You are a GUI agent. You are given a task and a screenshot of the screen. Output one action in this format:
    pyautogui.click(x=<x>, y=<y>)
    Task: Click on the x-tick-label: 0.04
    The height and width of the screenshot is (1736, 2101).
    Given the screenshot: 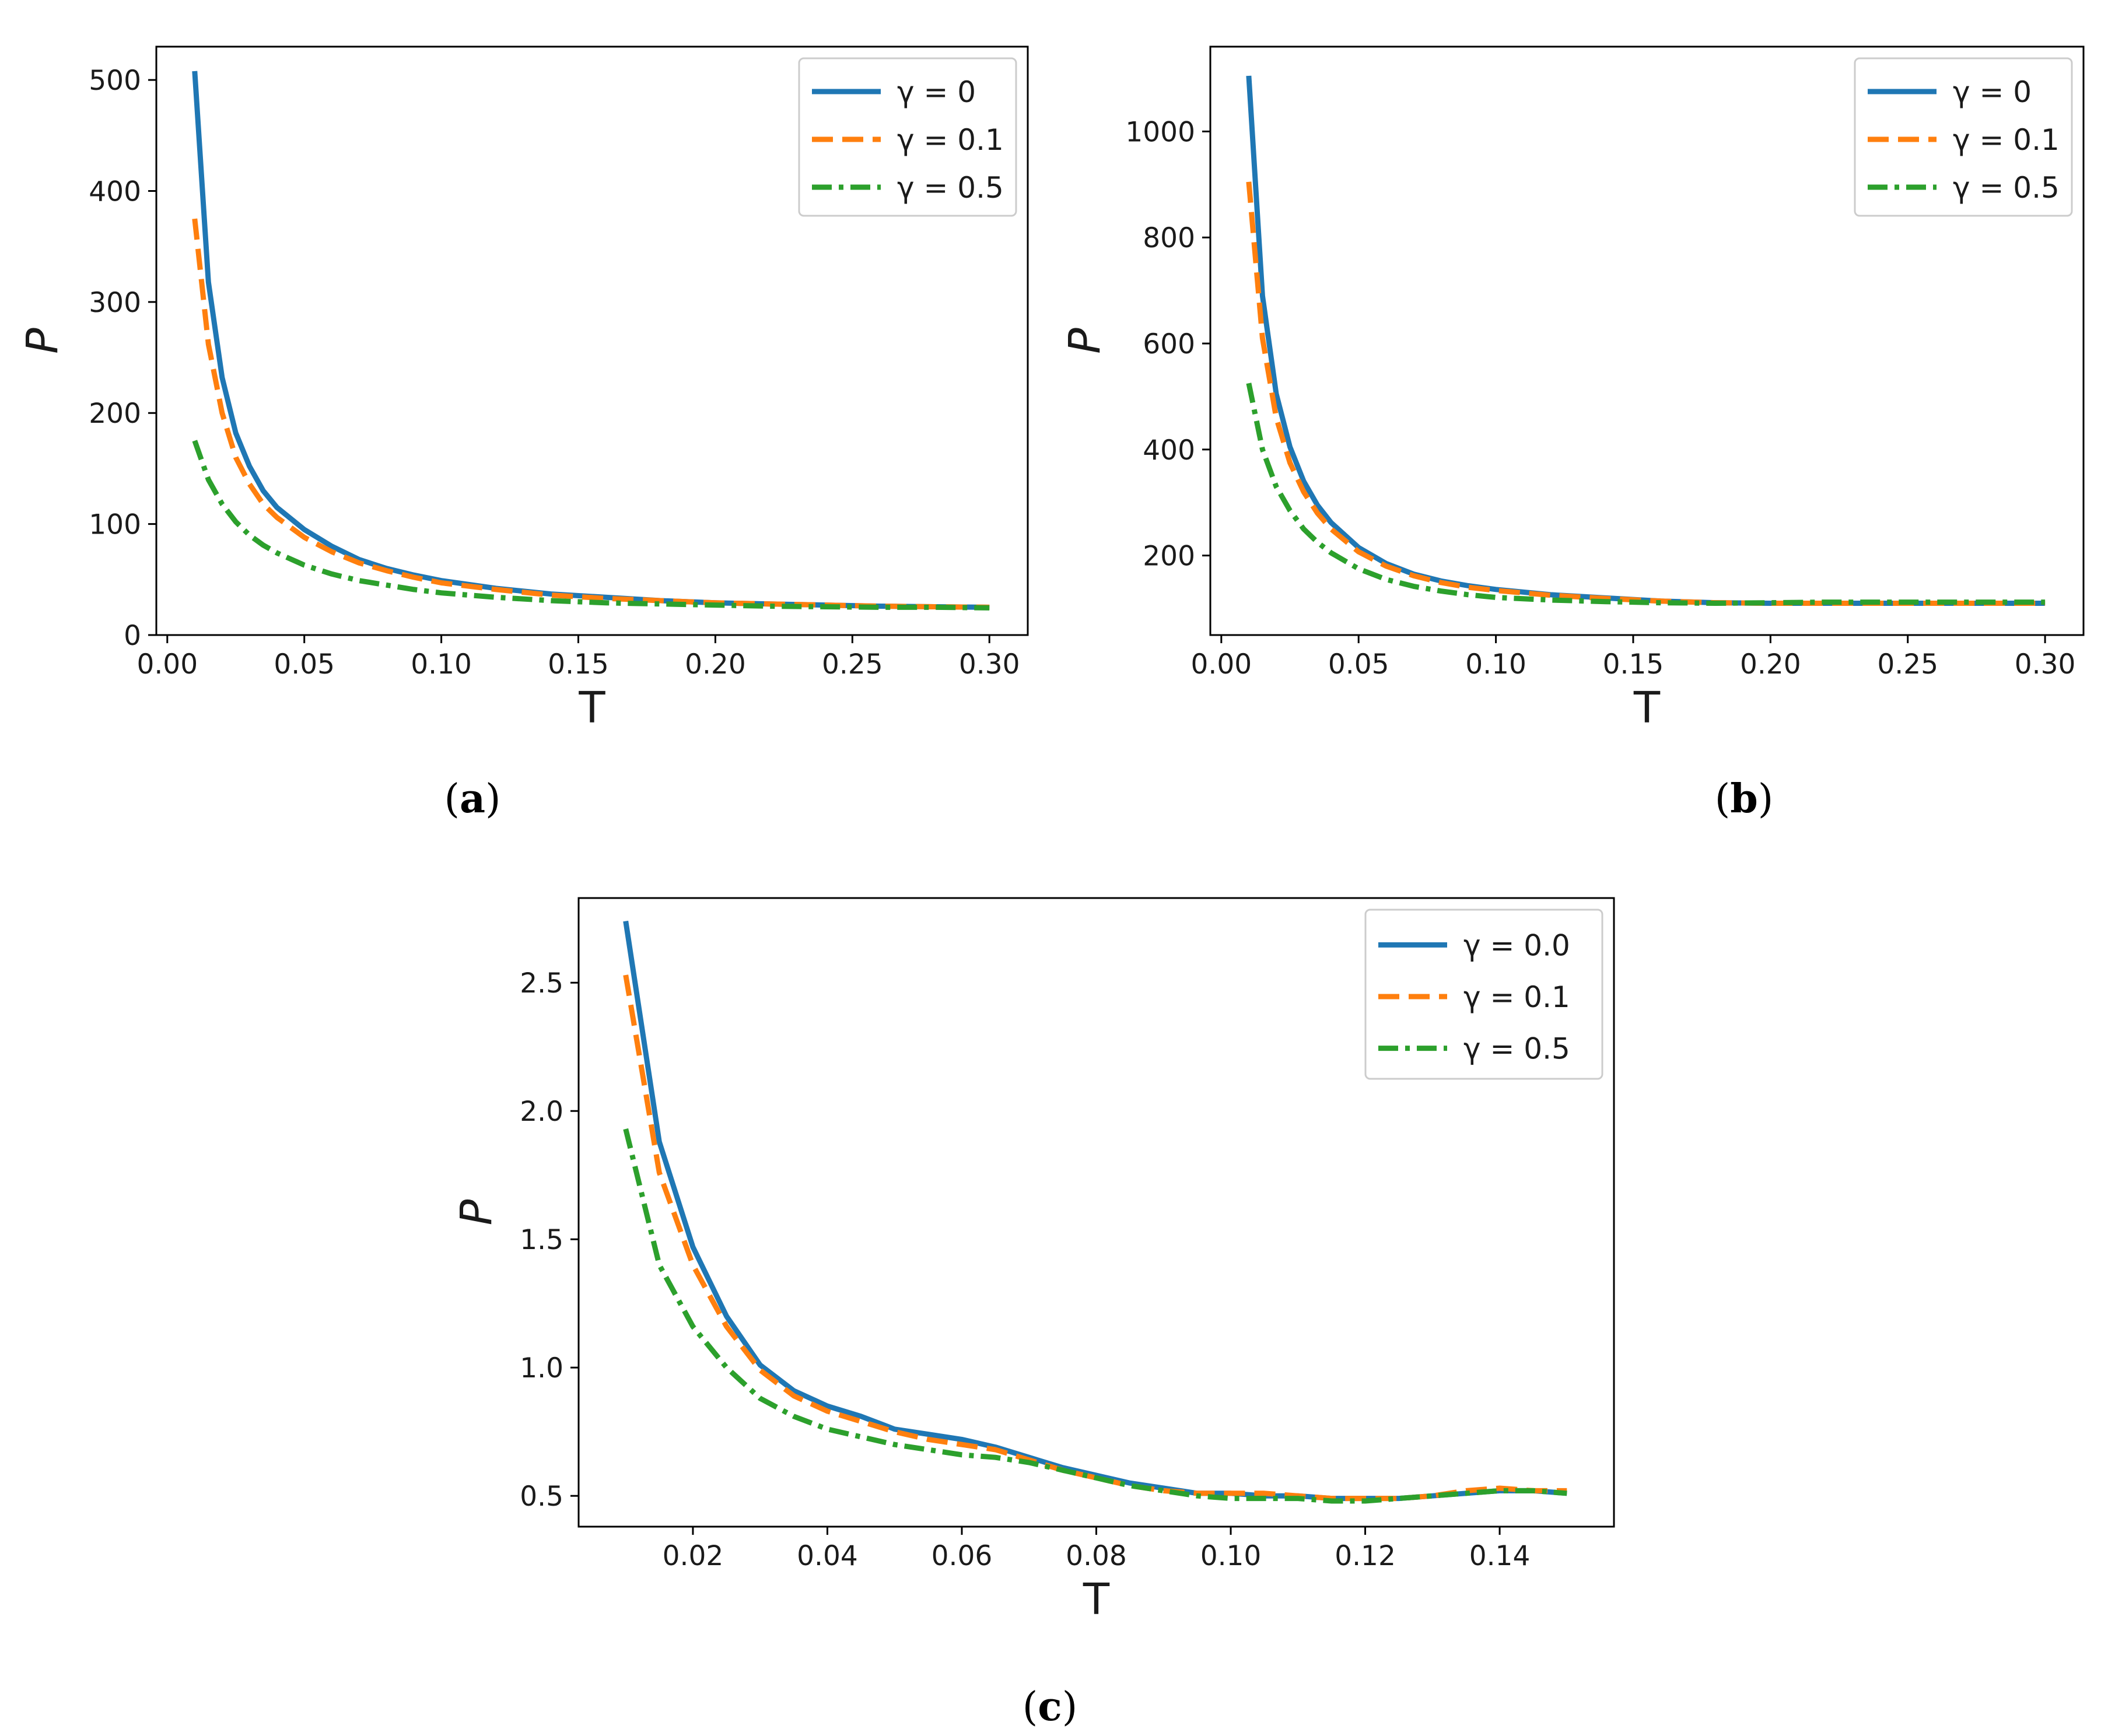 What is the action you would take?
    pyautogui.click(x=828, y=1556)
    